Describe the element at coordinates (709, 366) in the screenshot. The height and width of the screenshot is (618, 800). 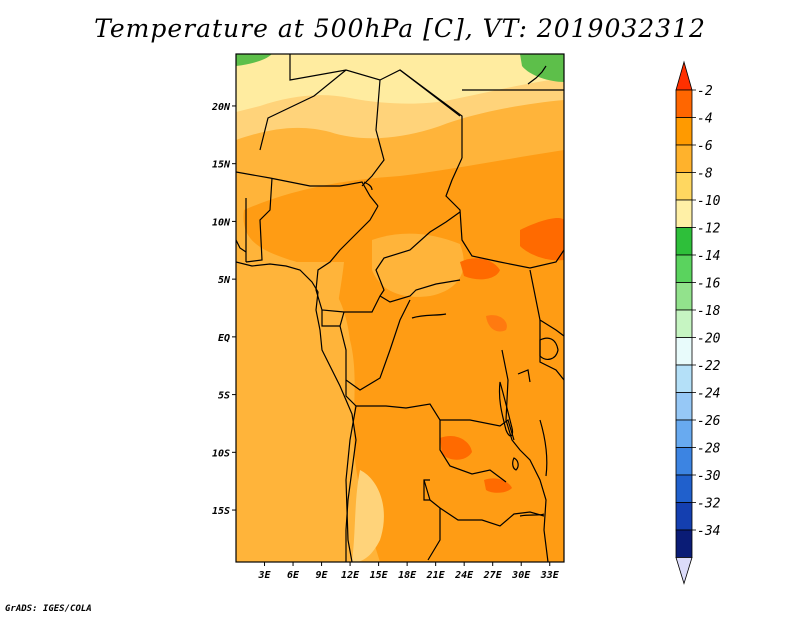
I see `colorbar-label: -22` at that location.